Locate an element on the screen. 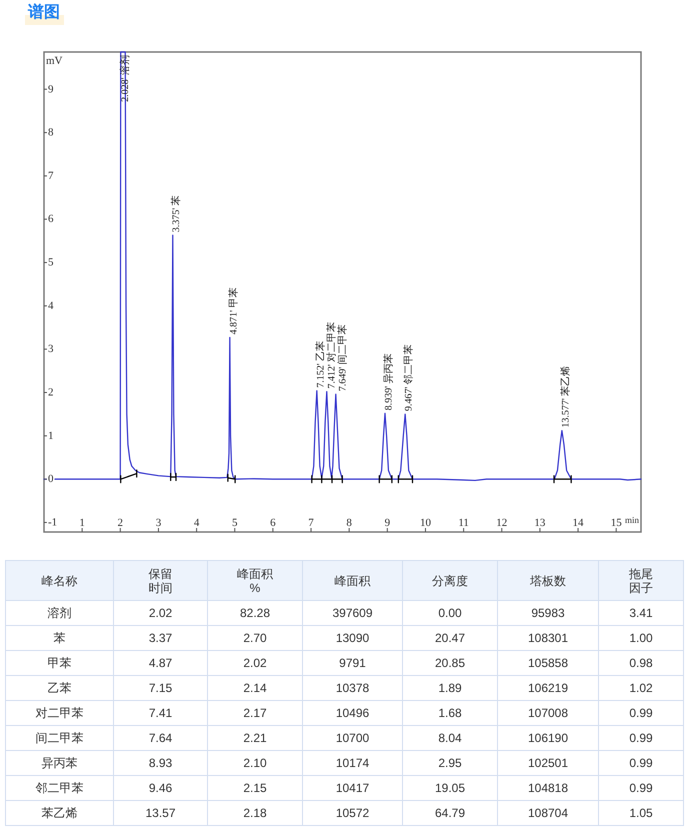 The height and width of the screenshot is (834, 688). text: 105858 is located at coordinates (548, 663).